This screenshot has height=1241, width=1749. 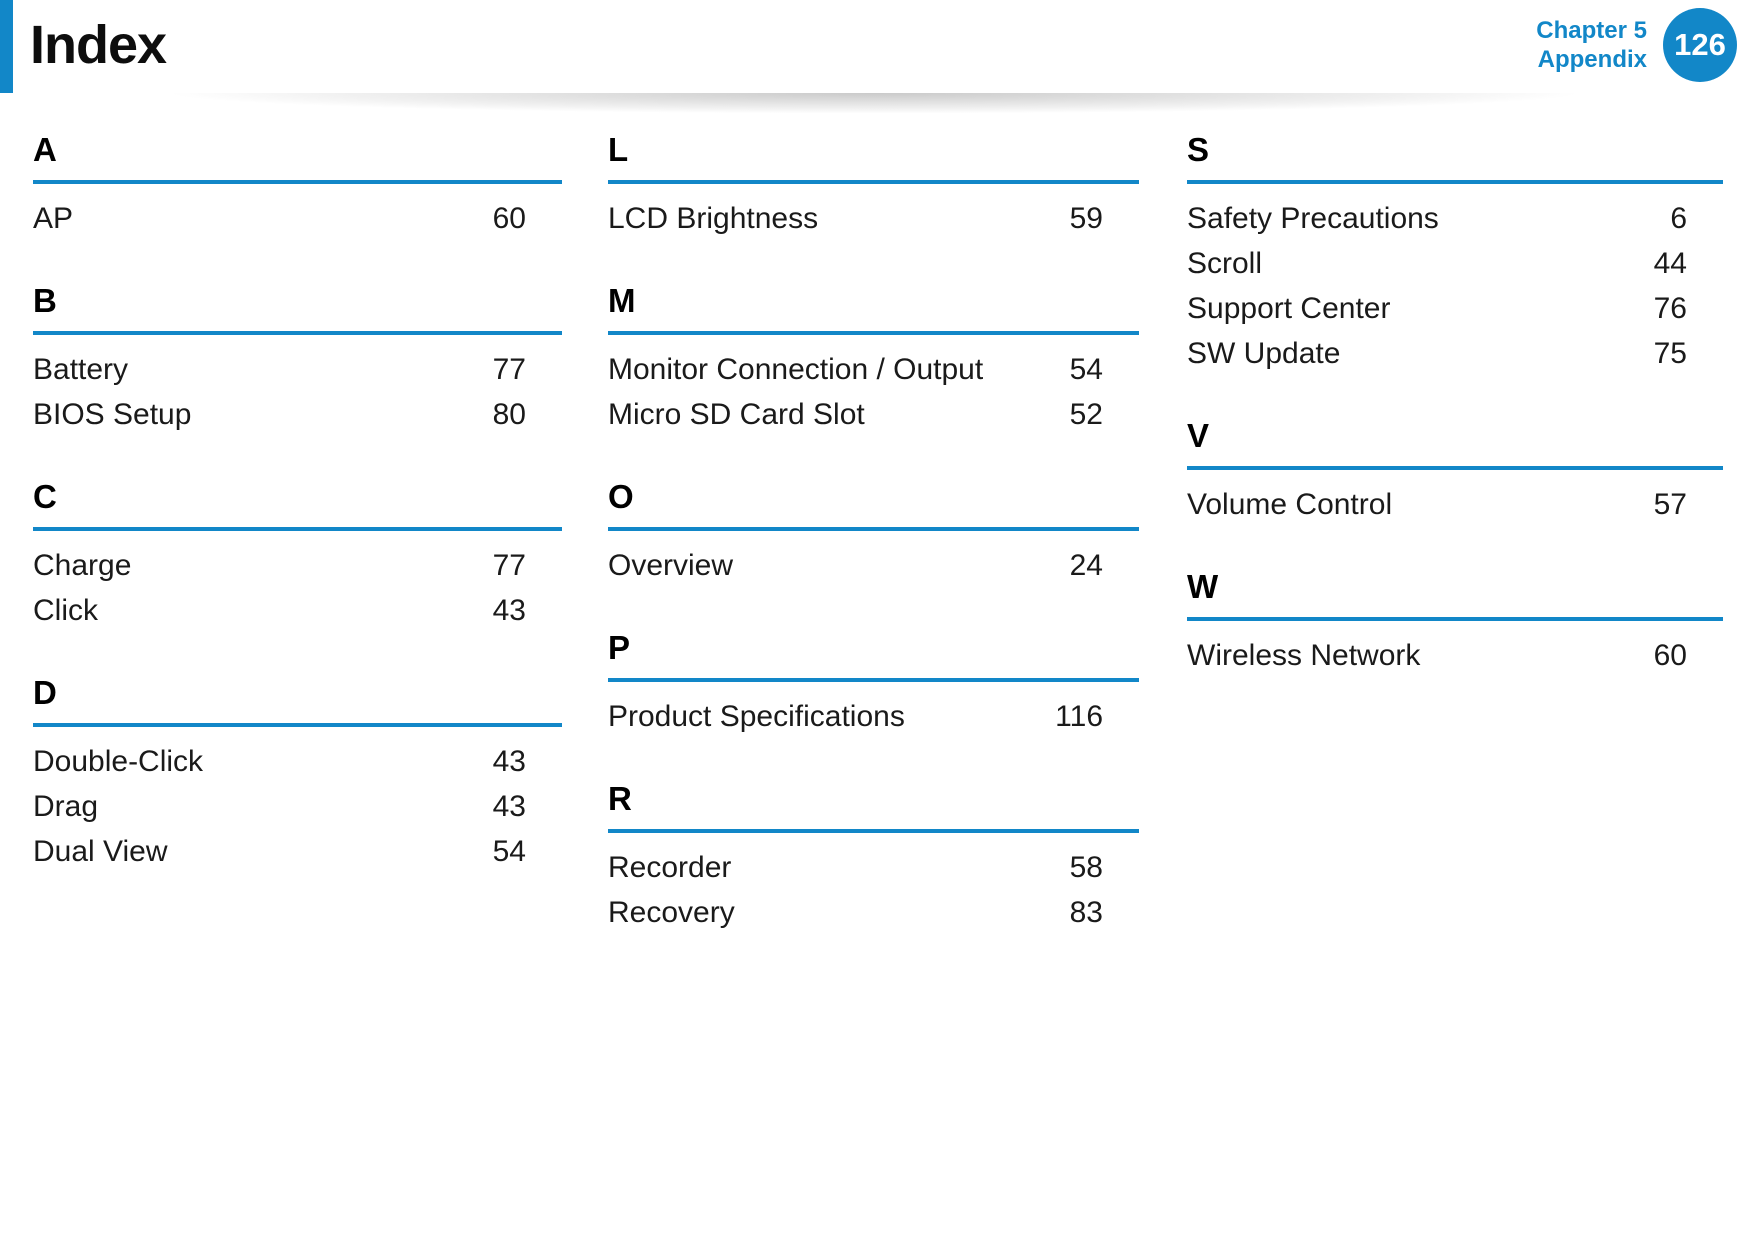 What do you see at coordinates (874, 108) in the screenshot?
I see `header-shadow` at bounding box center [874, 108].